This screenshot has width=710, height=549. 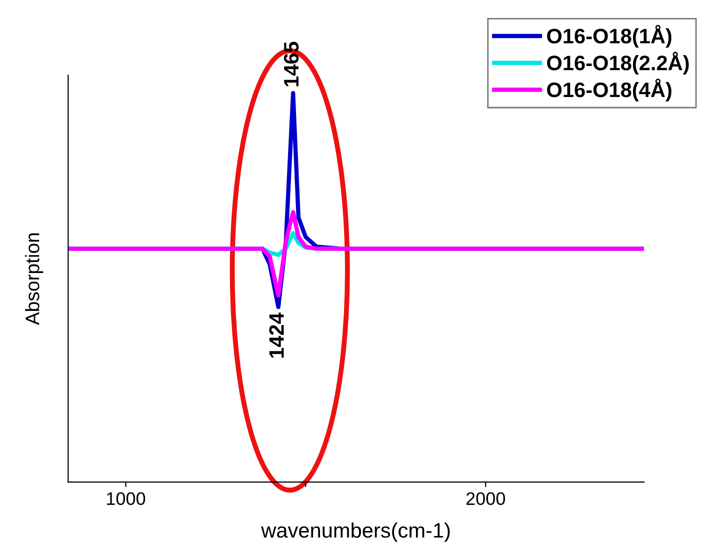 What do you see at coordinates (609, 90) in the screenshot?
I see `legend-label: O16-O18(4Å)` at bounding box center [609, 90].